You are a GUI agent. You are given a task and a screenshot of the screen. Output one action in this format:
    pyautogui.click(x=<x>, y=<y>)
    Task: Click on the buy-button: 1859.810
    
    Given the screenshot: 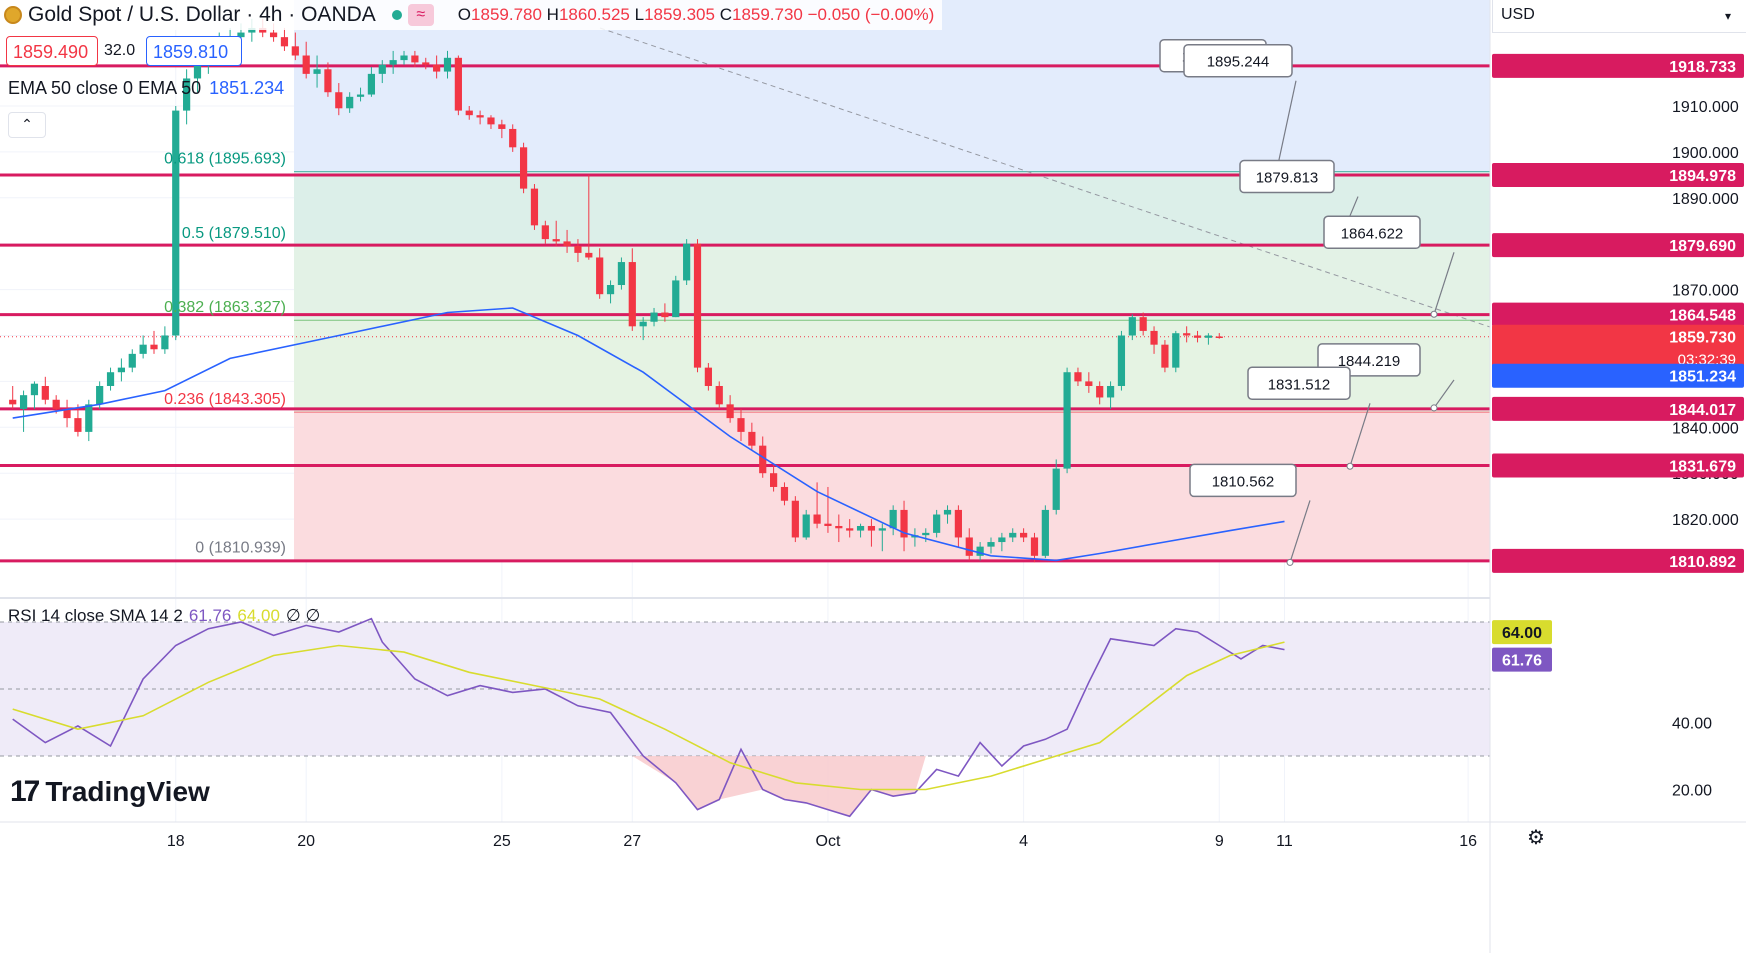 What is the action you would take?
    pyautogui.click(x=194, y=51)
    